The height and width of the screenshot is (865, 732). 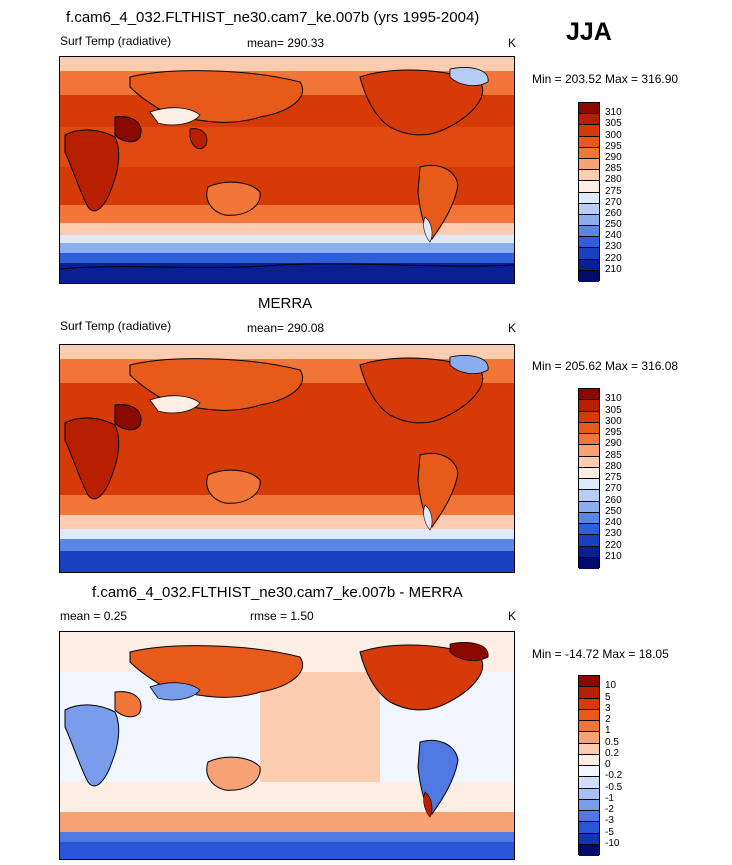 What do you see at coordinates (613, 258) in the screenshot?
I see `colorbar-tick-label: 220` at bounding box center [613, 258].